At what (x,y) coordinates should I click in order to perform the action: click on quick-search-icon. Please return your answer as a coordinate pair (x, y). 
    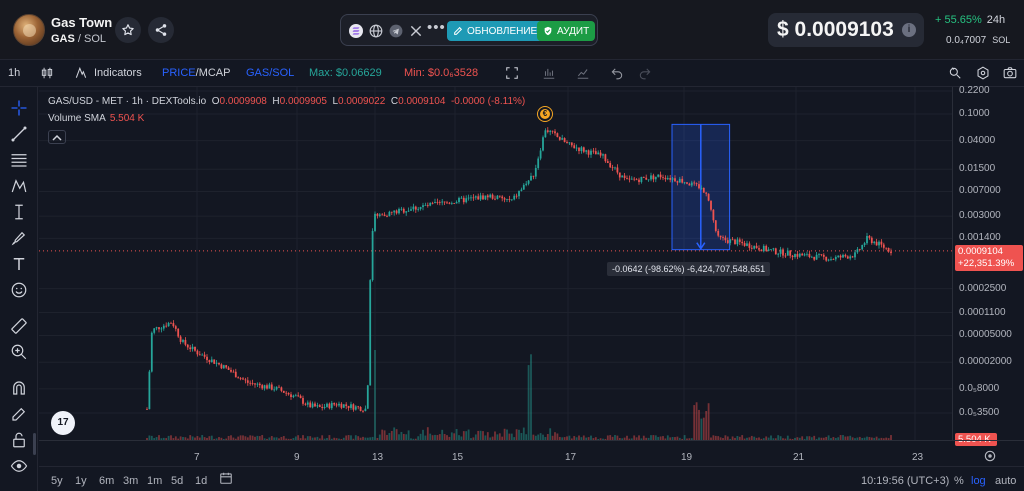
    Looking at the image, I should click on (955, 73).